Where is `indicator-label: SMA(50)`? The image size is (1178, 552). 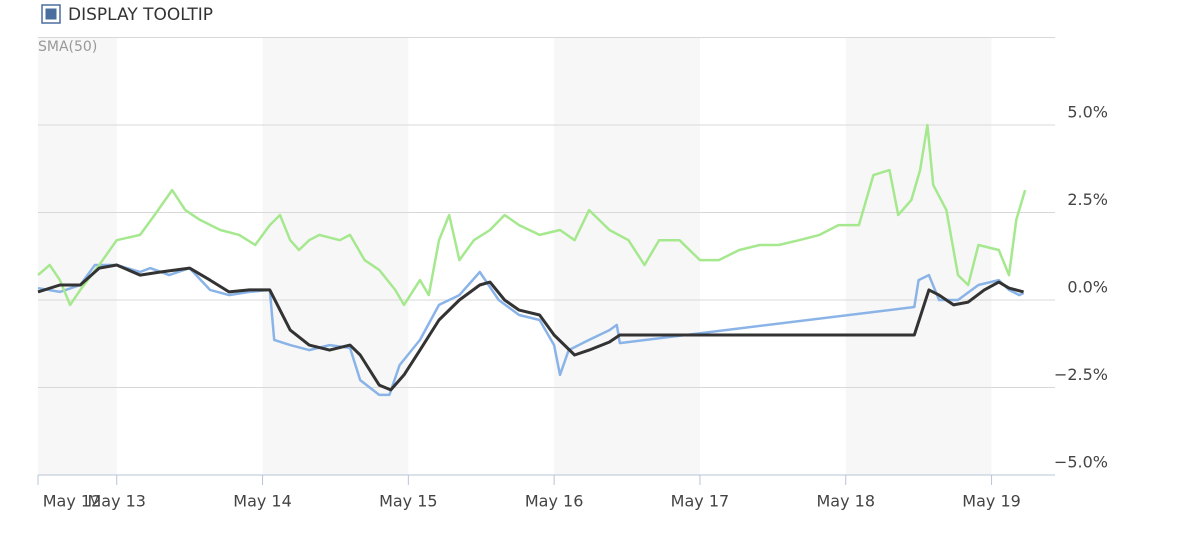 indicator-label: SMA(50) is located at coordinates (67, 47).